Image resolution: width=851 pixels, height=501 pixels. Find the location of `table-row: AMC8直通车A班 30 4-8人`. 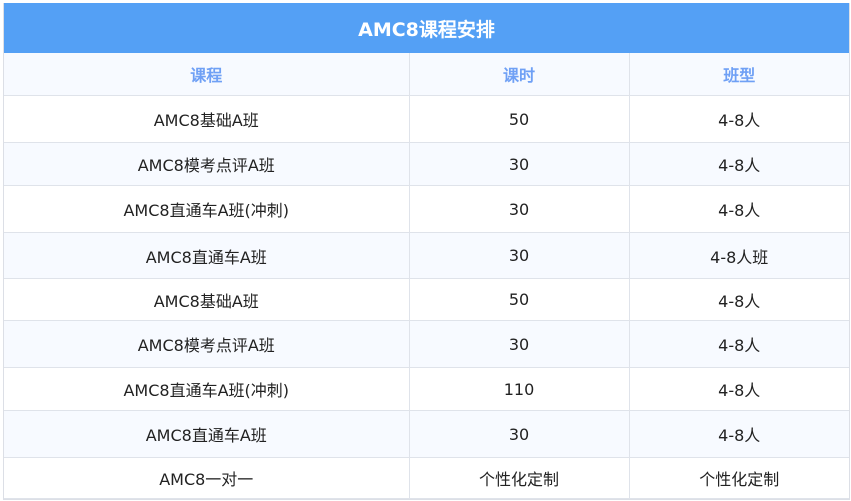

table-row: AMC8直通车A班 30 4-8人 is located at coordinates (426, 434).